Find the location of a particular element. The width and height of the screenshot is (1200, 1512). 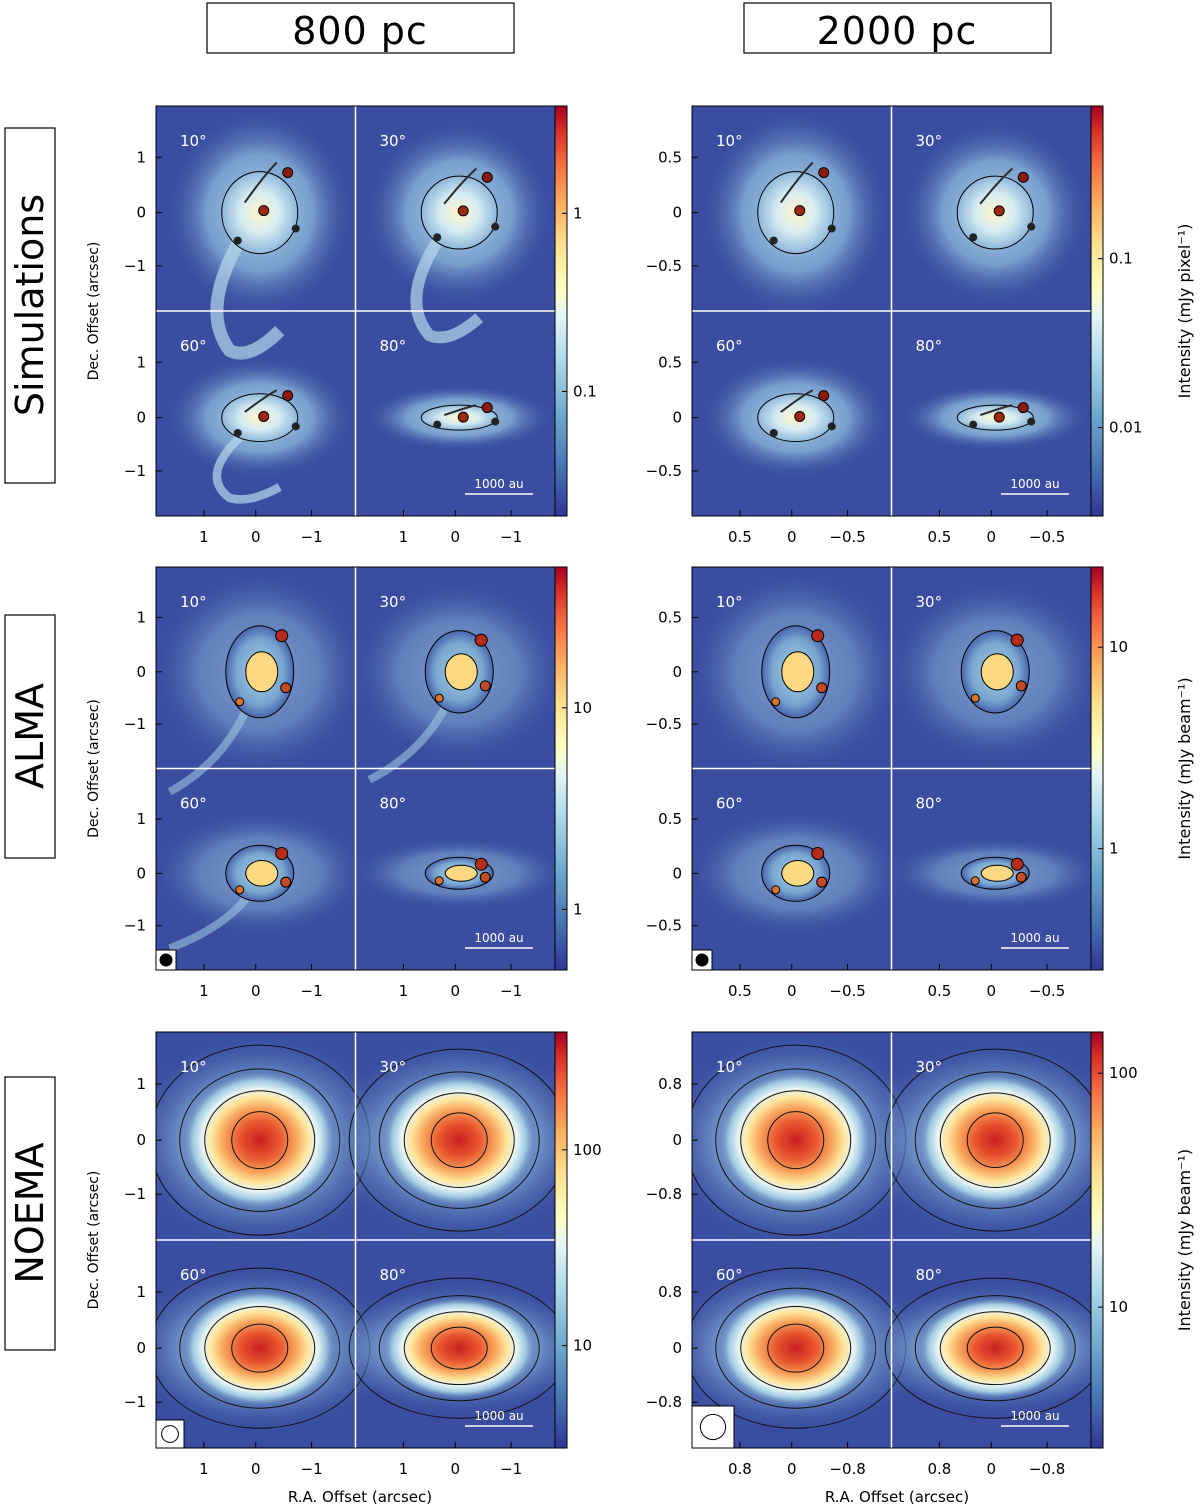

y-tick-label: 0 is located at coordinates (141, 418).